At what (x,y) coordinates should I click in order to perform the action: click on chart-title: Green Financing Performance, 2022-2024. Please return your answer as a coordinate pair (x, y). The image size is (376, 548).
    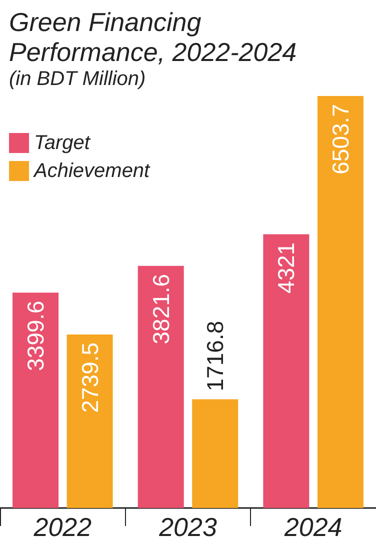
    Looking at the image, I should click on (153, 37).